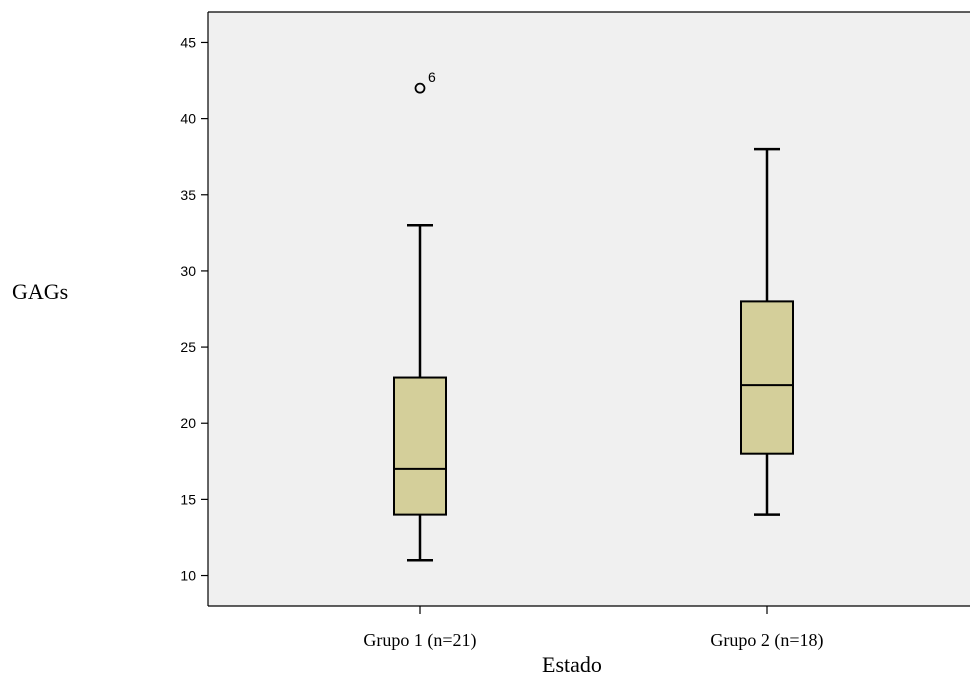 The width and height of the screenshot is (970, 685). I want to click on y-tick-label-45: 45, so click(188, 42).